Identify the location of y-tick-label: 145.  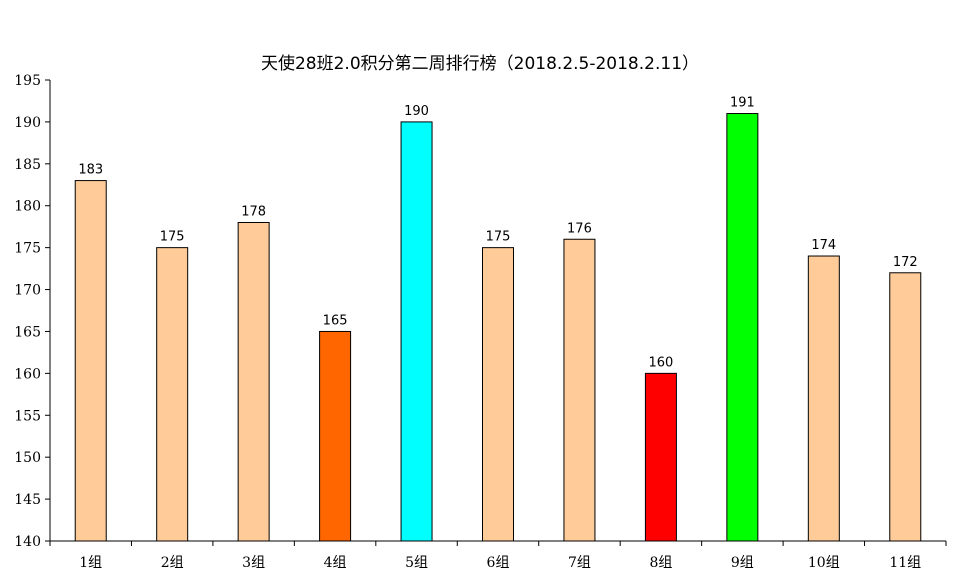
(27, 500).